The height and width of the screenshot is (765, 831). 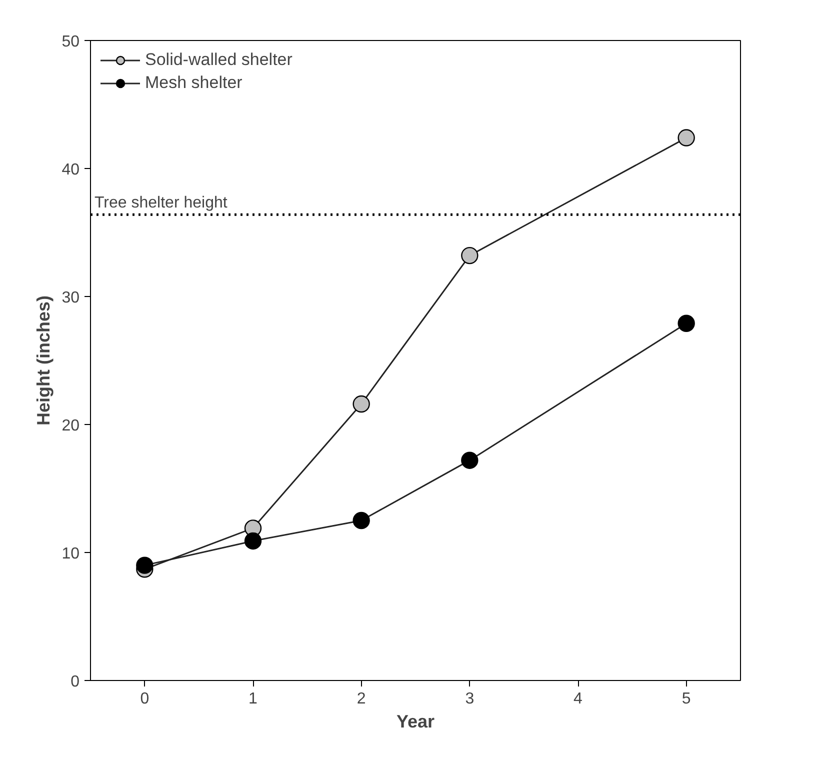 What do you see at coordinates (253, 699) in the screenshot?
I see `x-tick-label: 1` at bounding box center [253, 699].